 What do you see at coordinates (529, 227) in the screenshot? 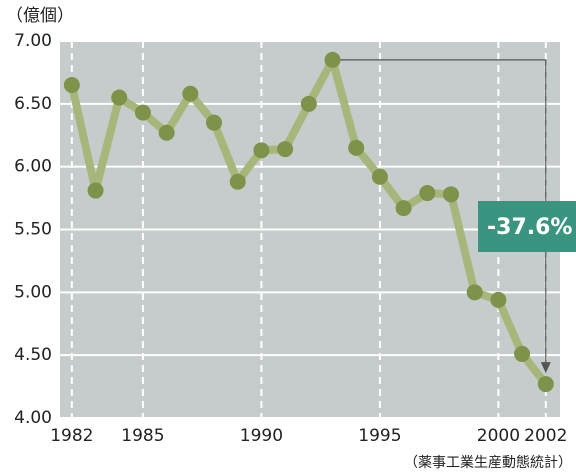
I see `annotation: -37.6%` at bounding box center [529, 227].